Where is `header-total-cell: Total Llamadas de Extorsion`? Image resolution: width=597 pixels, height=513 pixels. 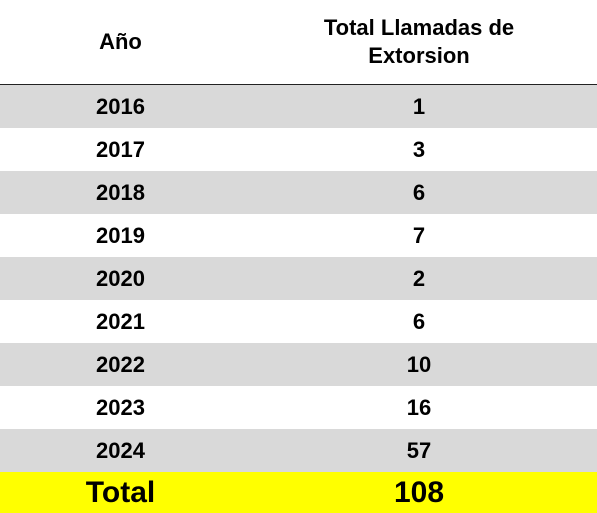 header-total-cell: Total Llamadas de Extorsion is located at coordinates (419, 42).